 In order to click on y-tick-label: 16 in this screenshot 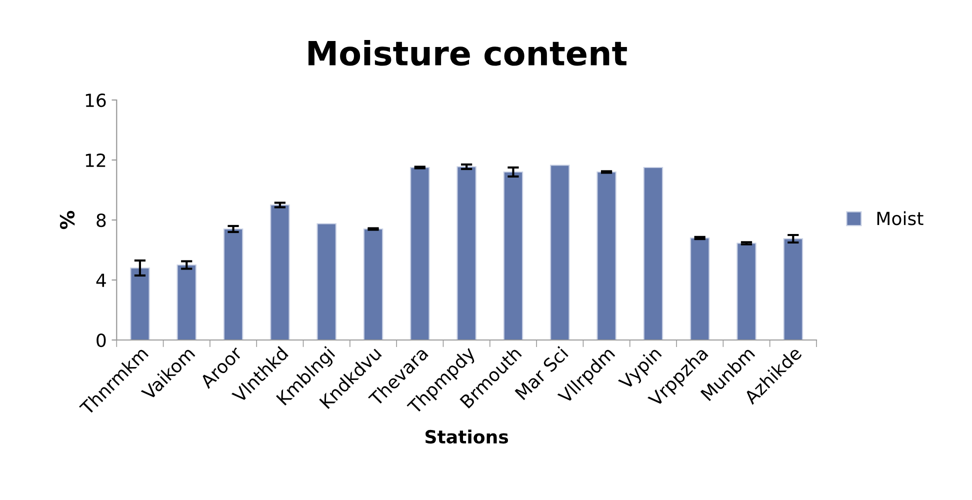, I will do `click(96, 100)`.